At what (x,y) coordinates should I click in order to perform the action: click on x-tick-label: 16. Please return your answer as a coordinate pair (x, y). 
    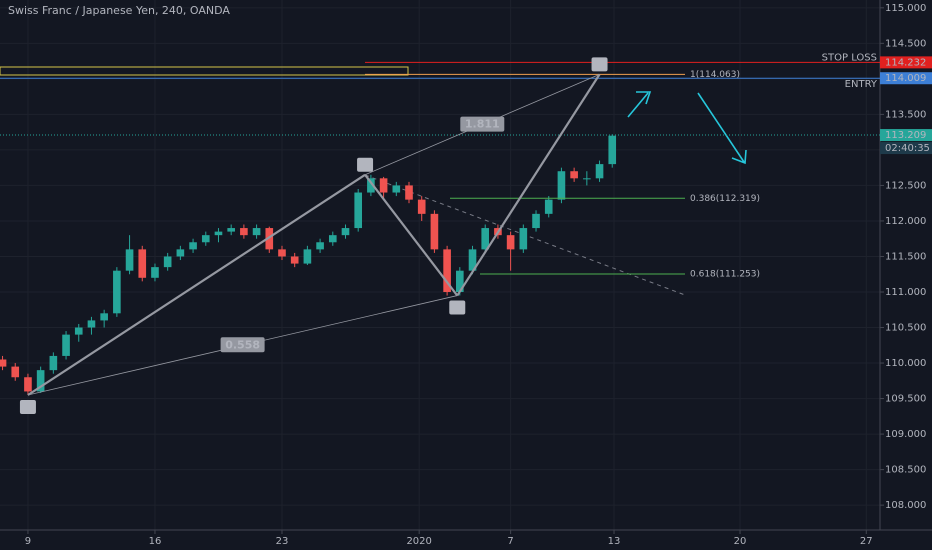
    Looking at the image, I should click on (155, 541).